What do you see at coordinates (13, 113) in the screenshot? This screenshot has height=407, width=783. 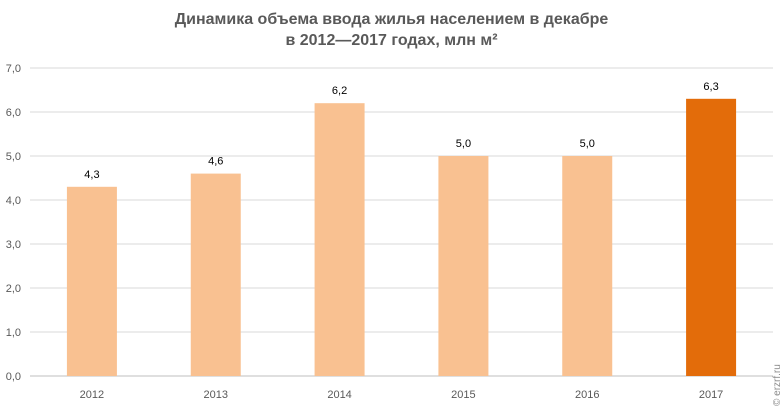 I see `y-tick-label: 6,0` at bounding box center [13, 113].